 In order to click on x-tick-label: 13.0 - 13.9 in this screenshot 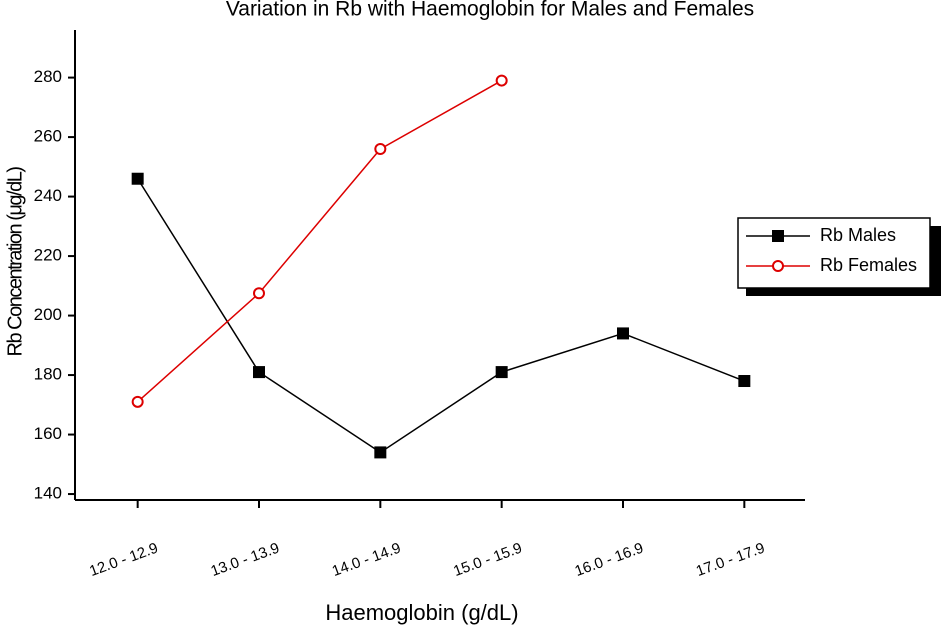, I will do `click(245, 560)`.